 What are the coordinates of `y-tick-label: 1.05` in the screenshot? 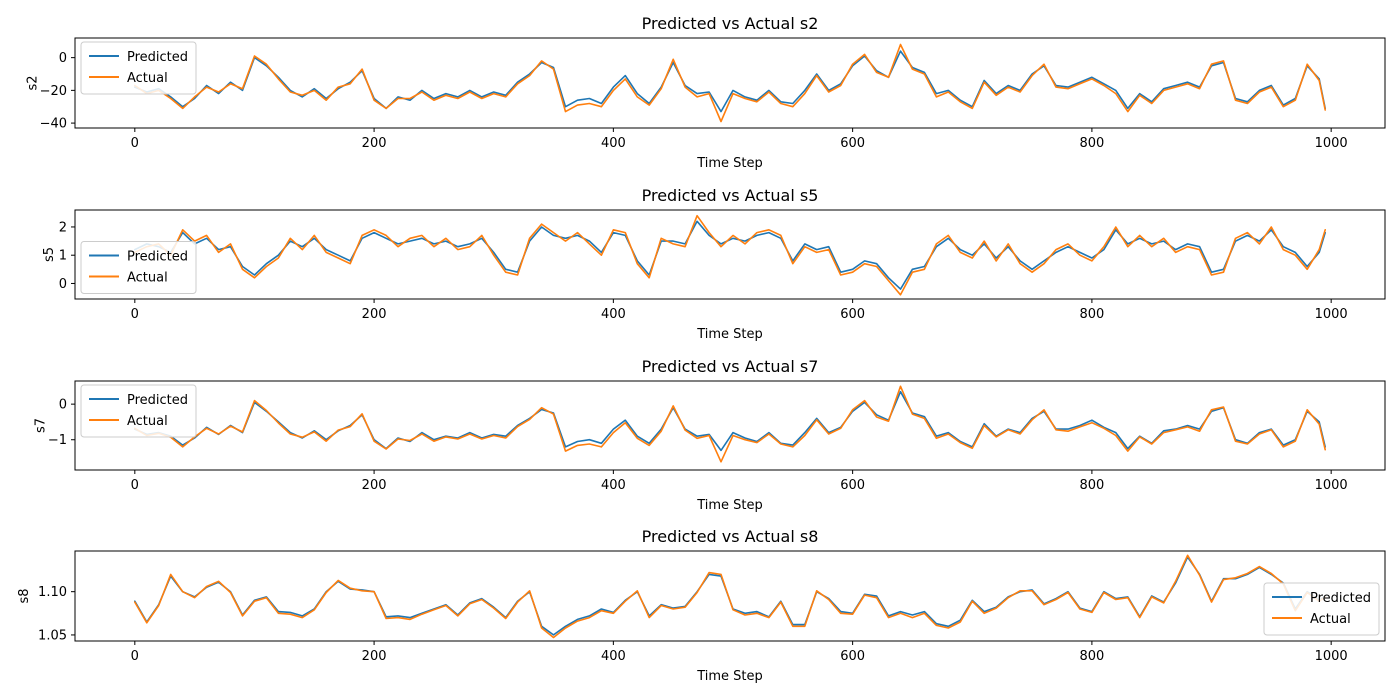 It's located at (52, 635).